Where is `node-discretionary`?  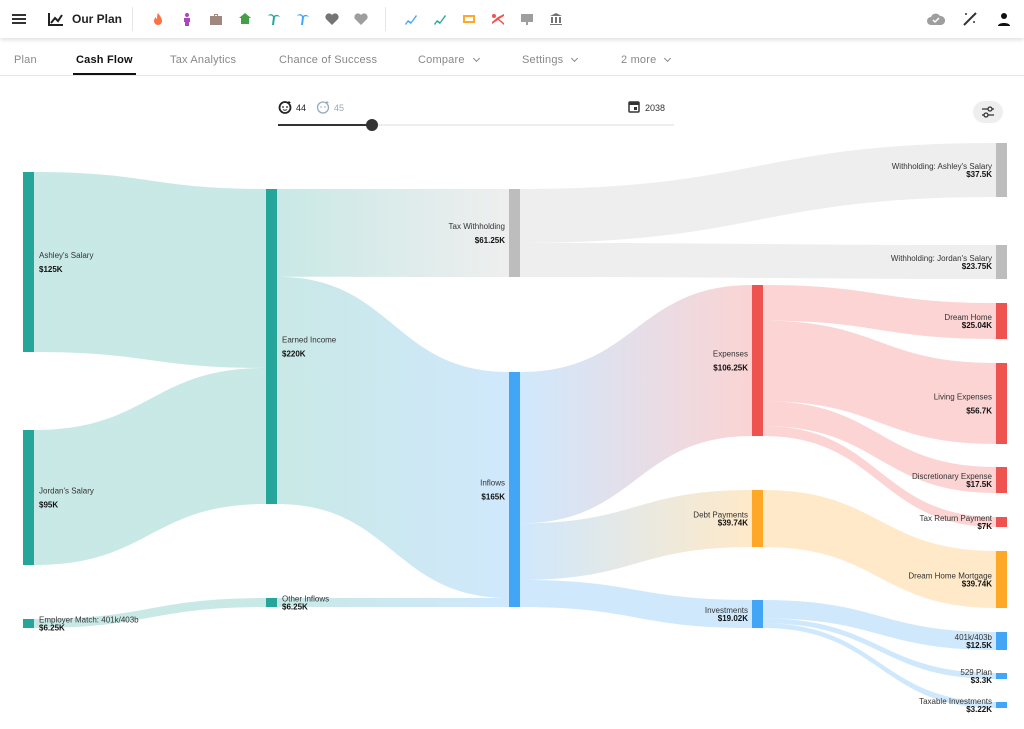
node-discretionary is located at coordinates (1001, 480).